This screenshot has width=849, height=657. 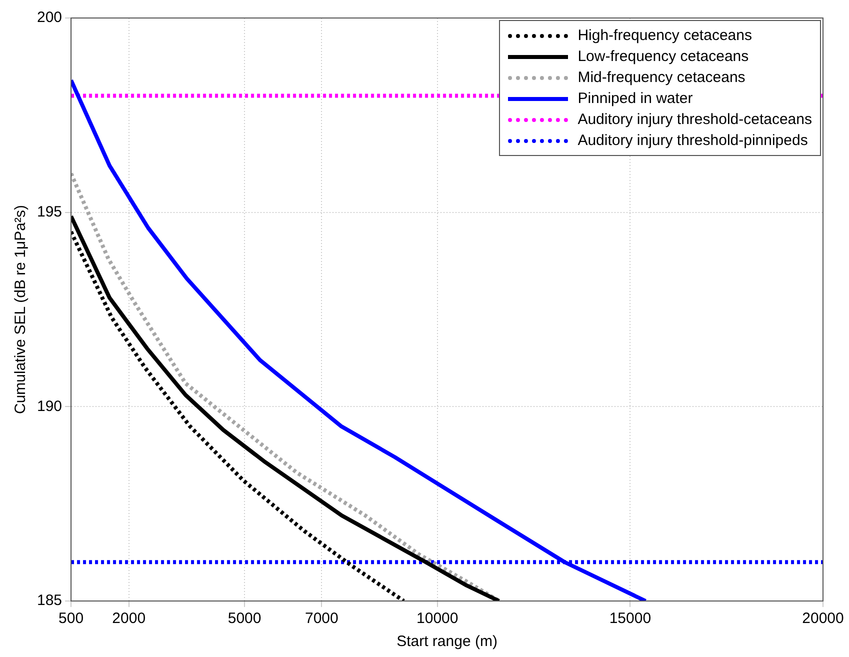 I want to click on legend-label: Auditory injury threshold-cetaceans, so click(x=695, y=119).